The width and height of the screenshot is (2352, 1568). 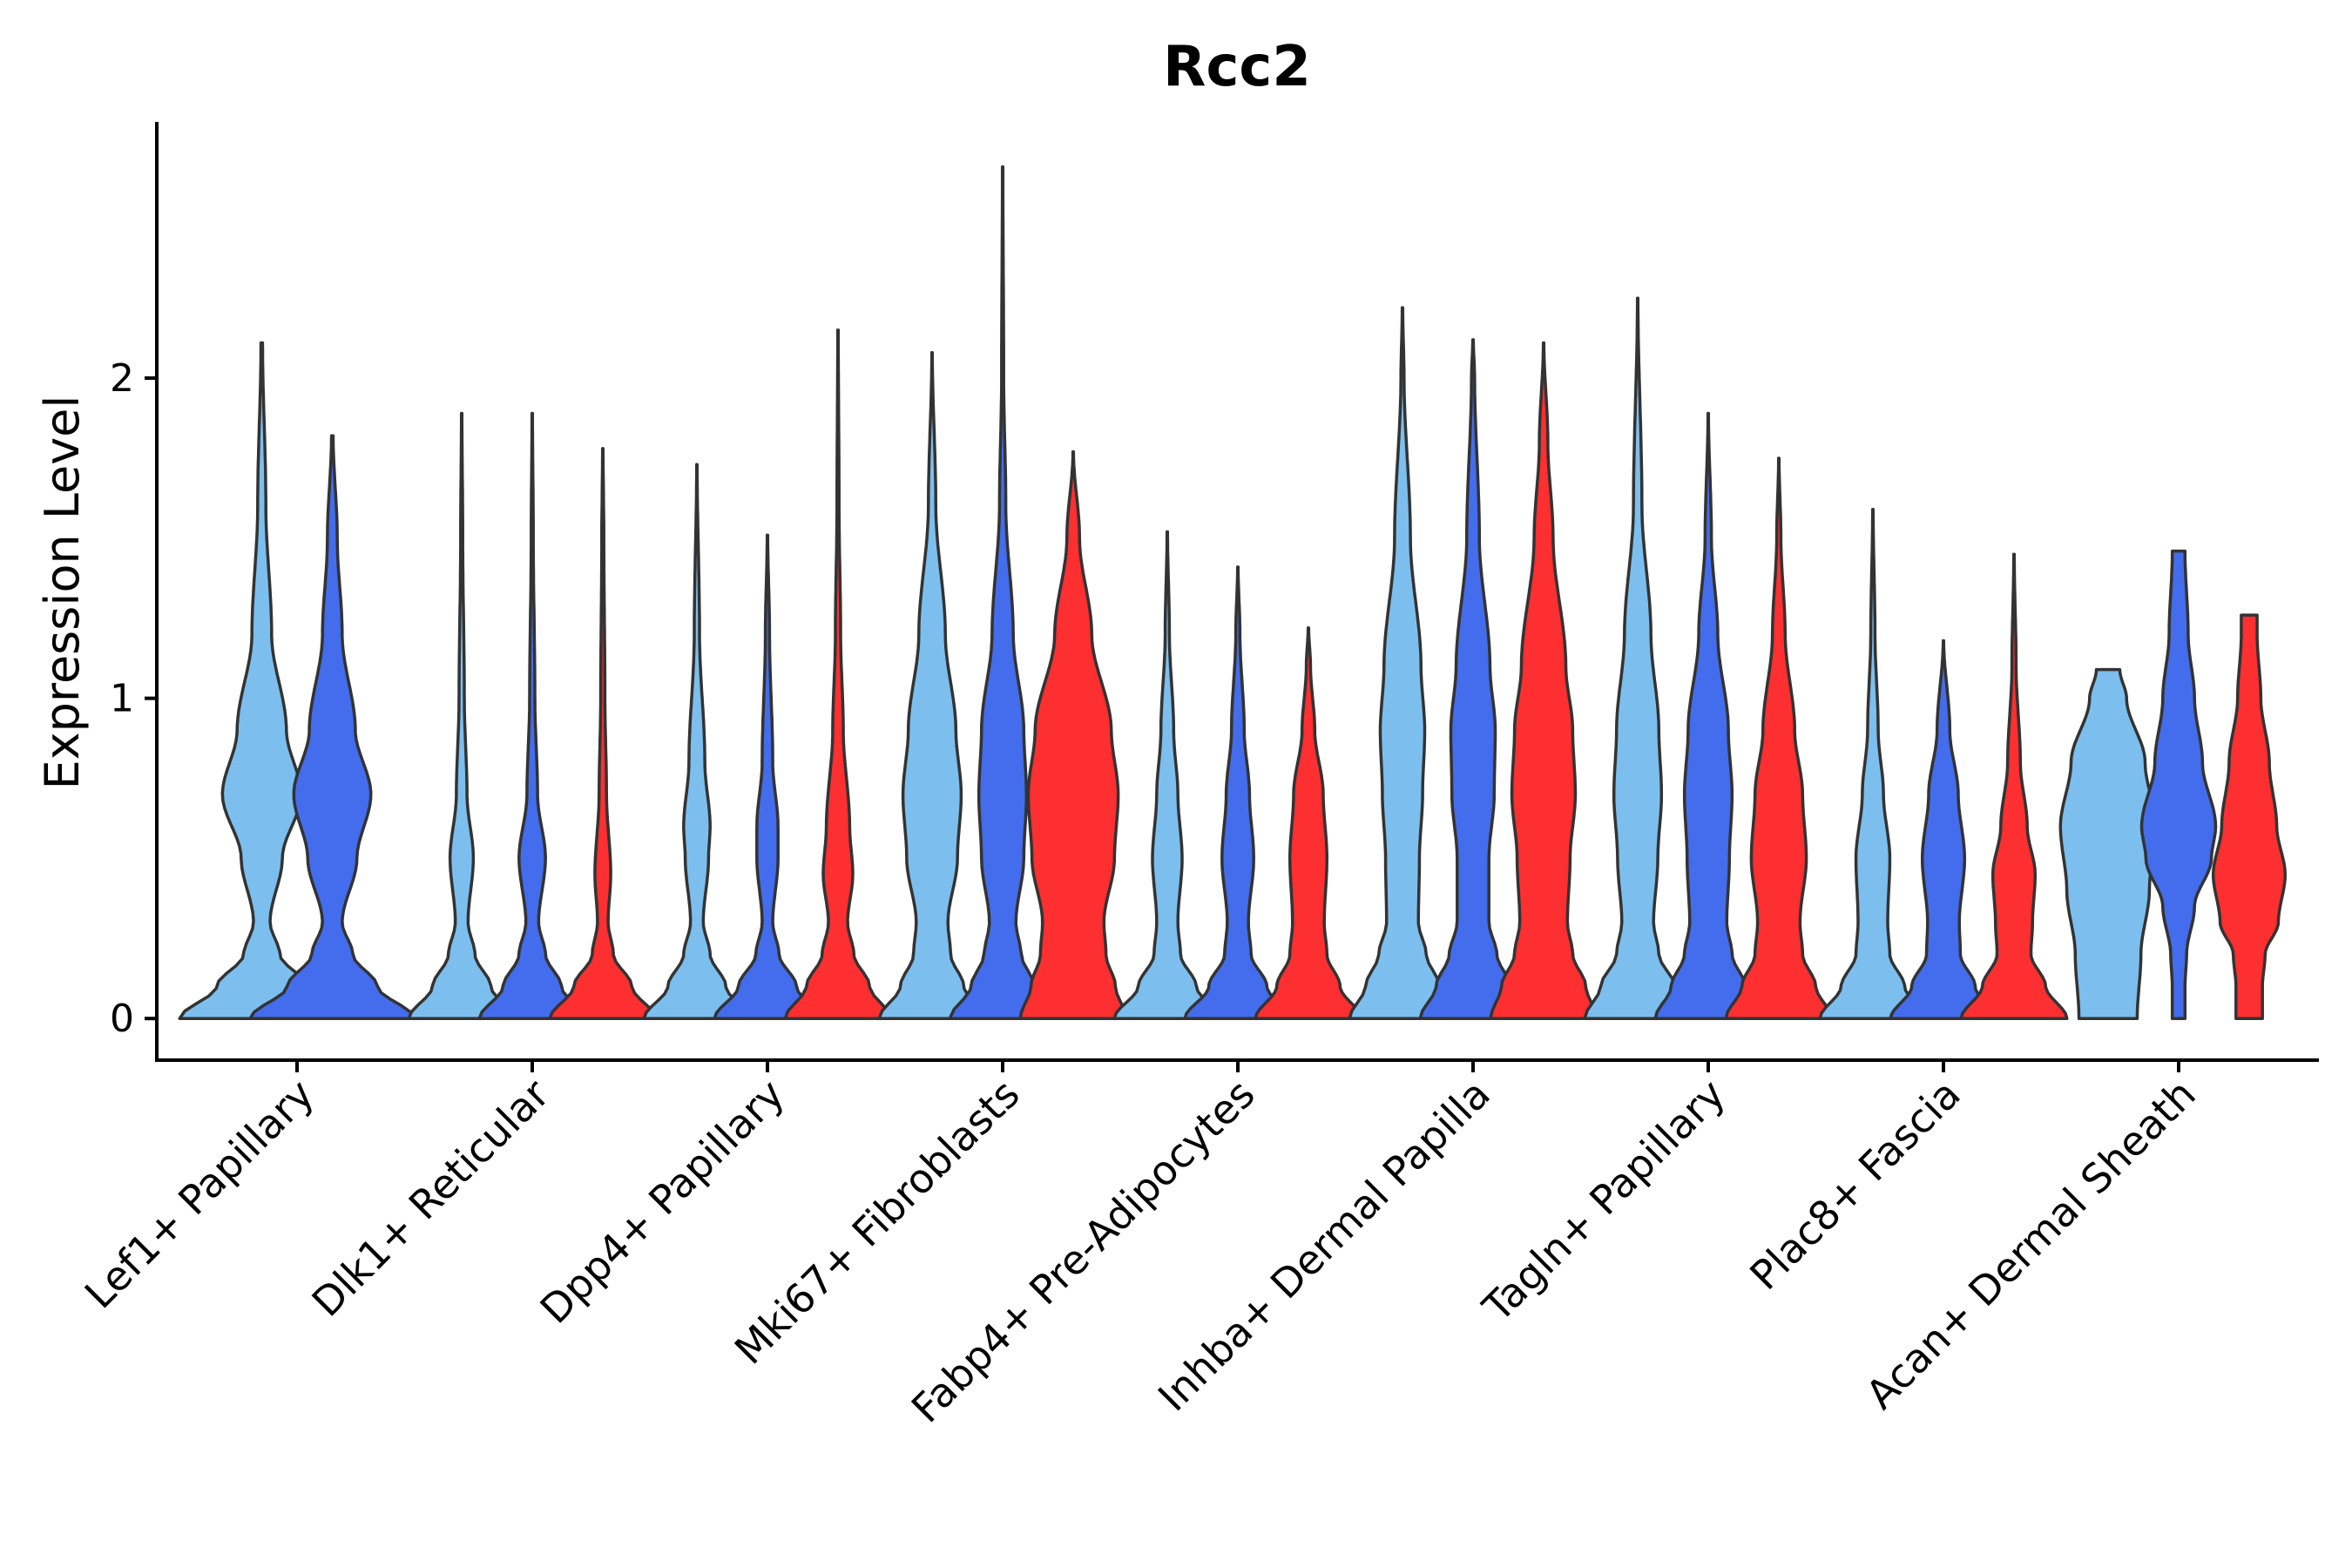 What do you see at coordinates (1237, 67) in the screenshot?
I see `chart-title: Rcc2` at bounding box center [1237, 67].